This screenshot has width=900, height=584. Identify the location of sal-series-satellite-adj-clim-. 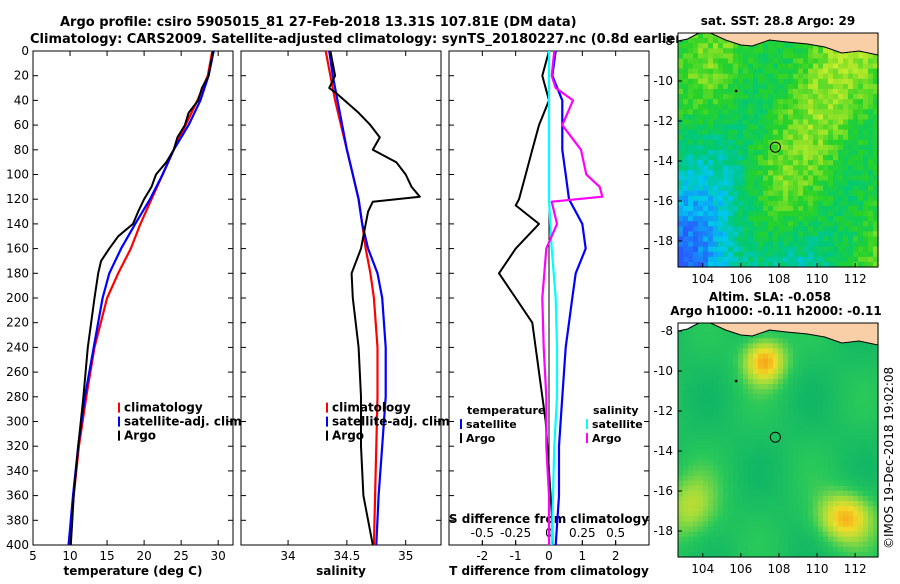
(357, 298).